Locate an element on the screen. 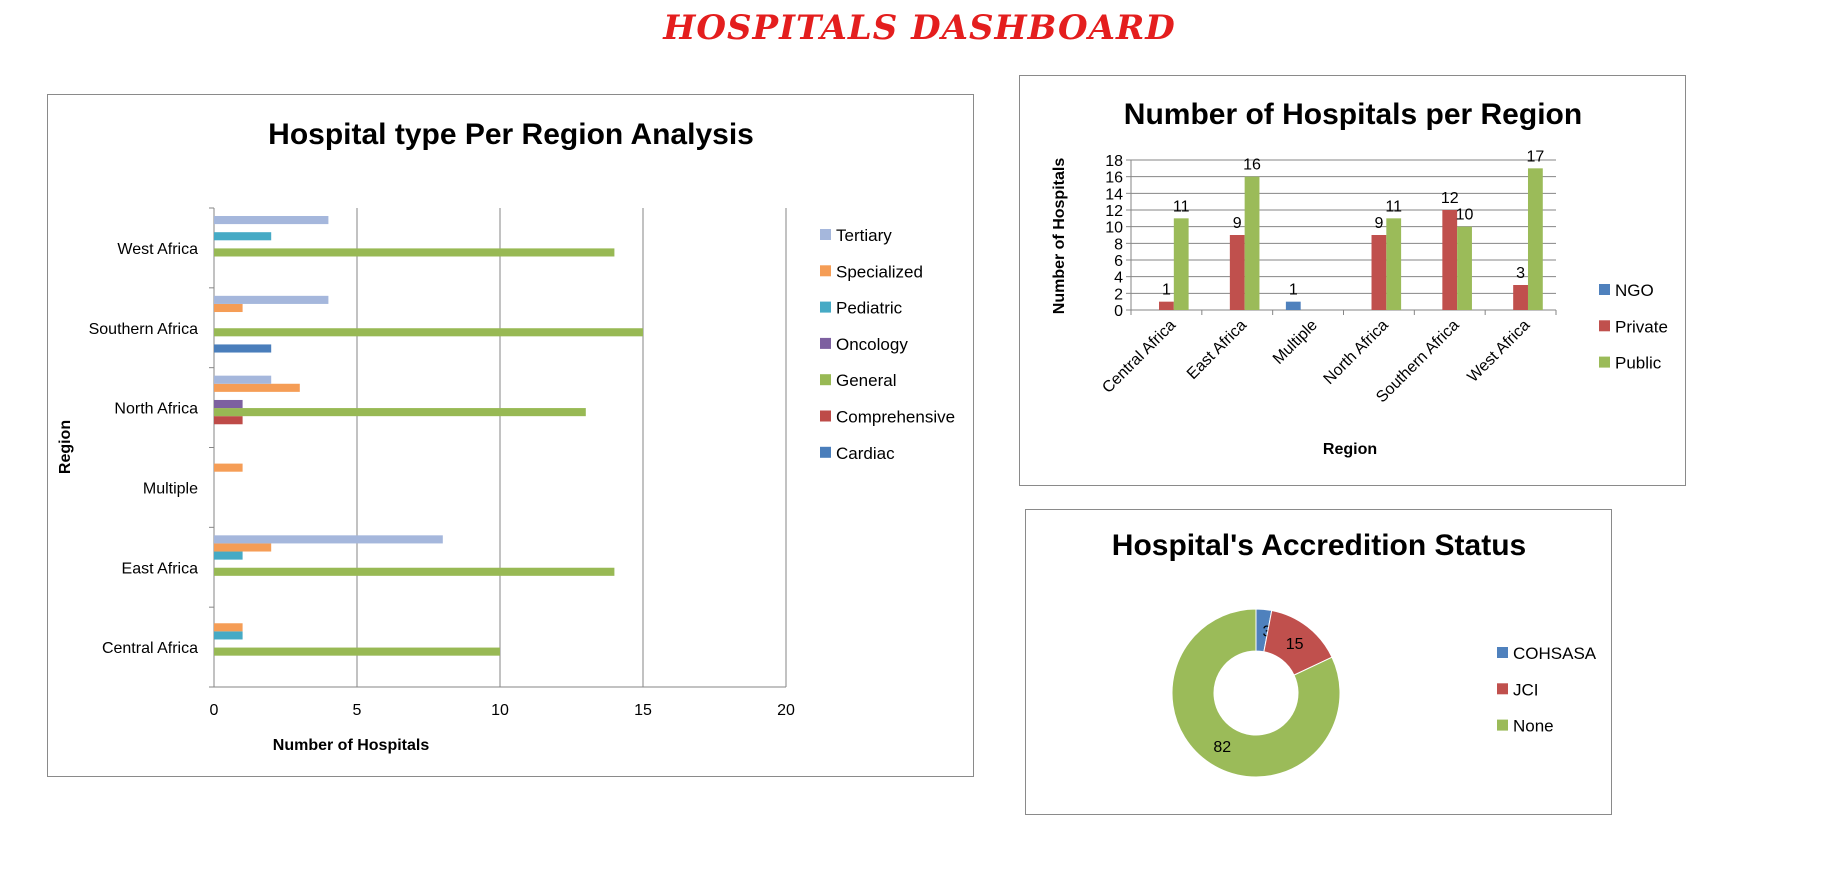 This screenshot has width=1839, height=879. data-label-public-north-africa: 11 is located at coordinates (1393, 206).